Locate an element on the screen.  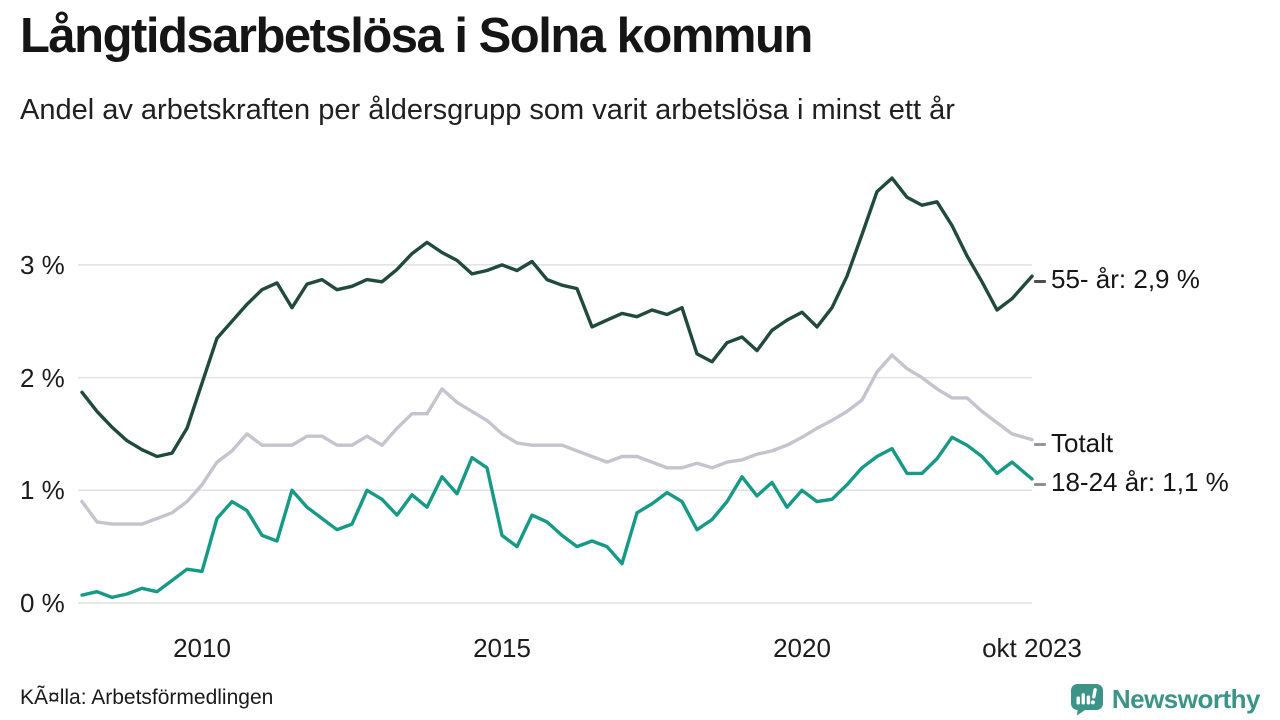
brand-logo: Newsworthy is located at coordinates (1165, 699).